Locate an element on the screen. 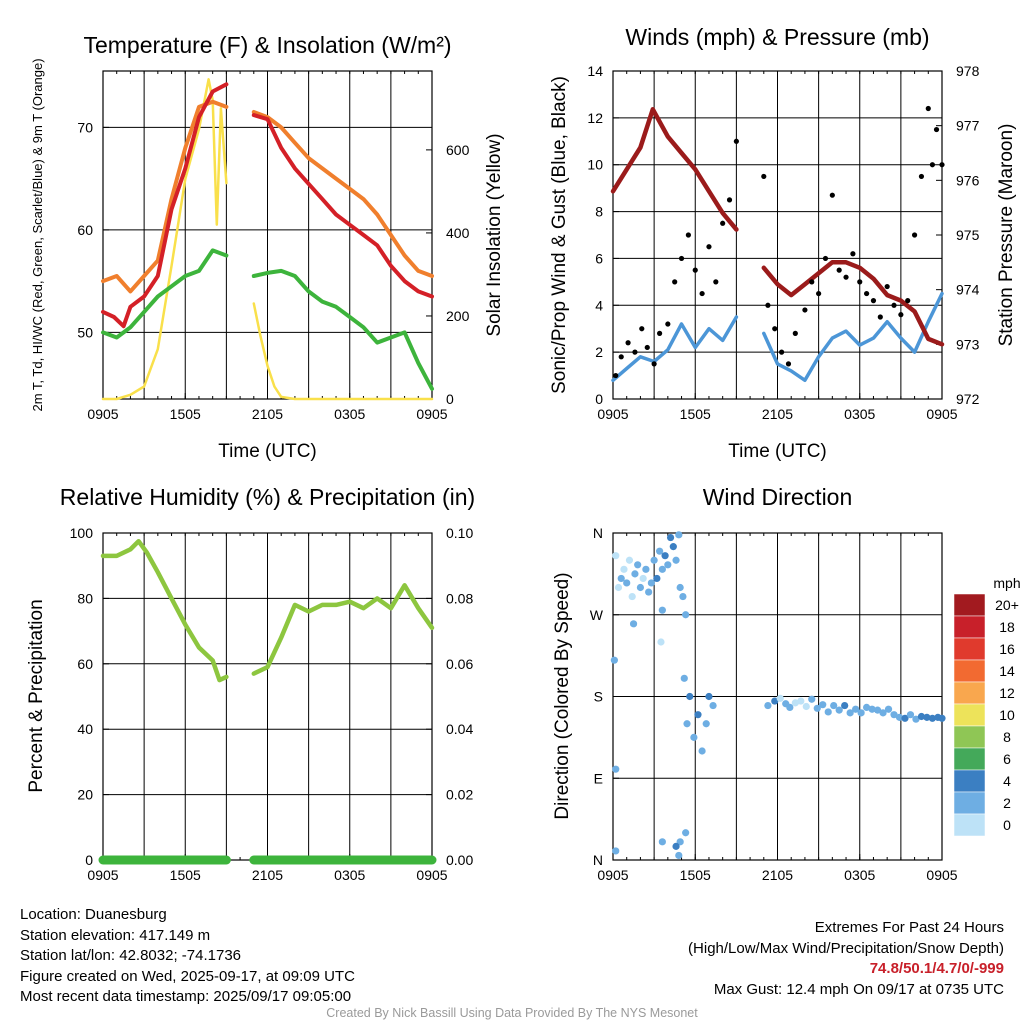 The width and height of the screenshot is (1024, 1024). colorbar-label: 20+ is located at coordinates (1007, 605).